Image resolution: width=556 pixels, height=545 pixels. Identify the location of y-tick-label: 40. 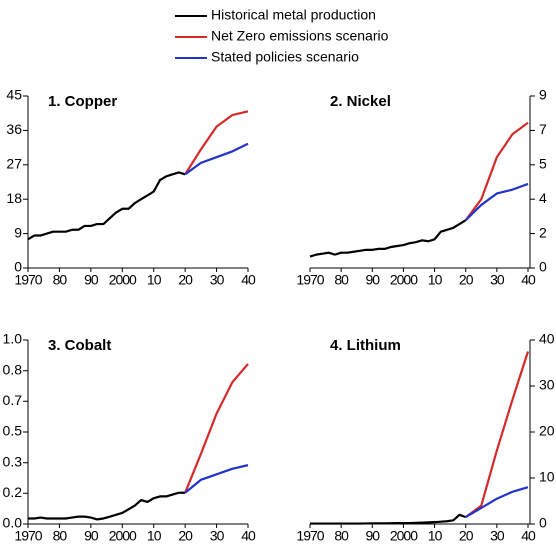
(547, 339).